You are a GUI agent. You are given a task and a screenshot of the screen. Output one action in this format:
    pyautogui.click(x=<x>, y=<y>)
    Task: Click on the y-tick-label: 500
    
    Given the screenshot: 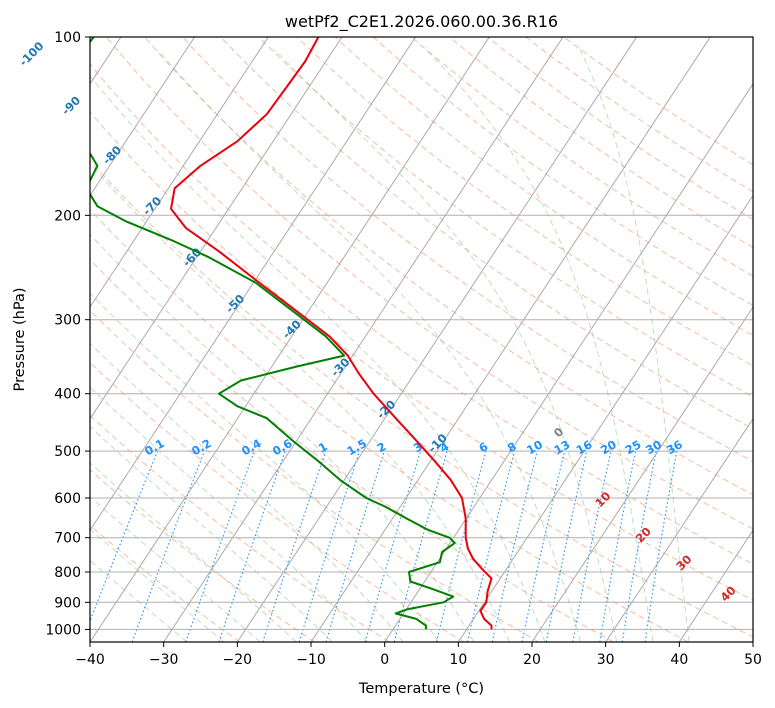 What is the action you would take?
    pyautogui.click(x=67, y=452)
    